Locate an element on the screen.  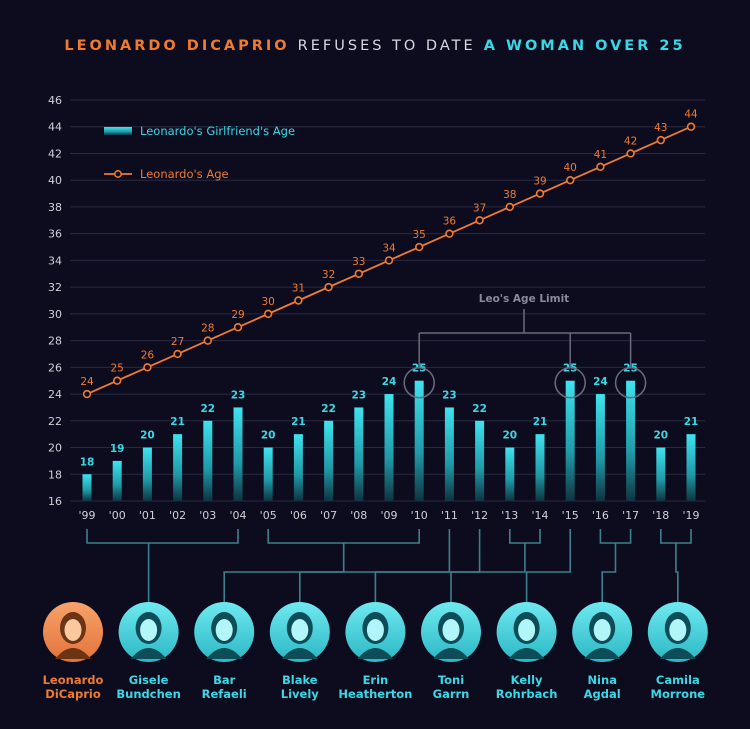
age-limit-annotation: Leo's Age Limit is located at coordinates (525, 346).